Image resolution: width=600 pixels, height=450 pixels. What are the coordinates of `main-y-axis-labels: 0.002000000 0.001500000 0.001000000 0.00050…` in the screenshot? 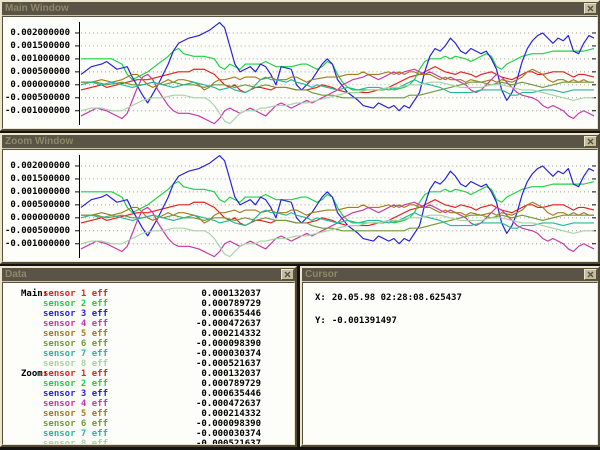 It's located at (38, 72).